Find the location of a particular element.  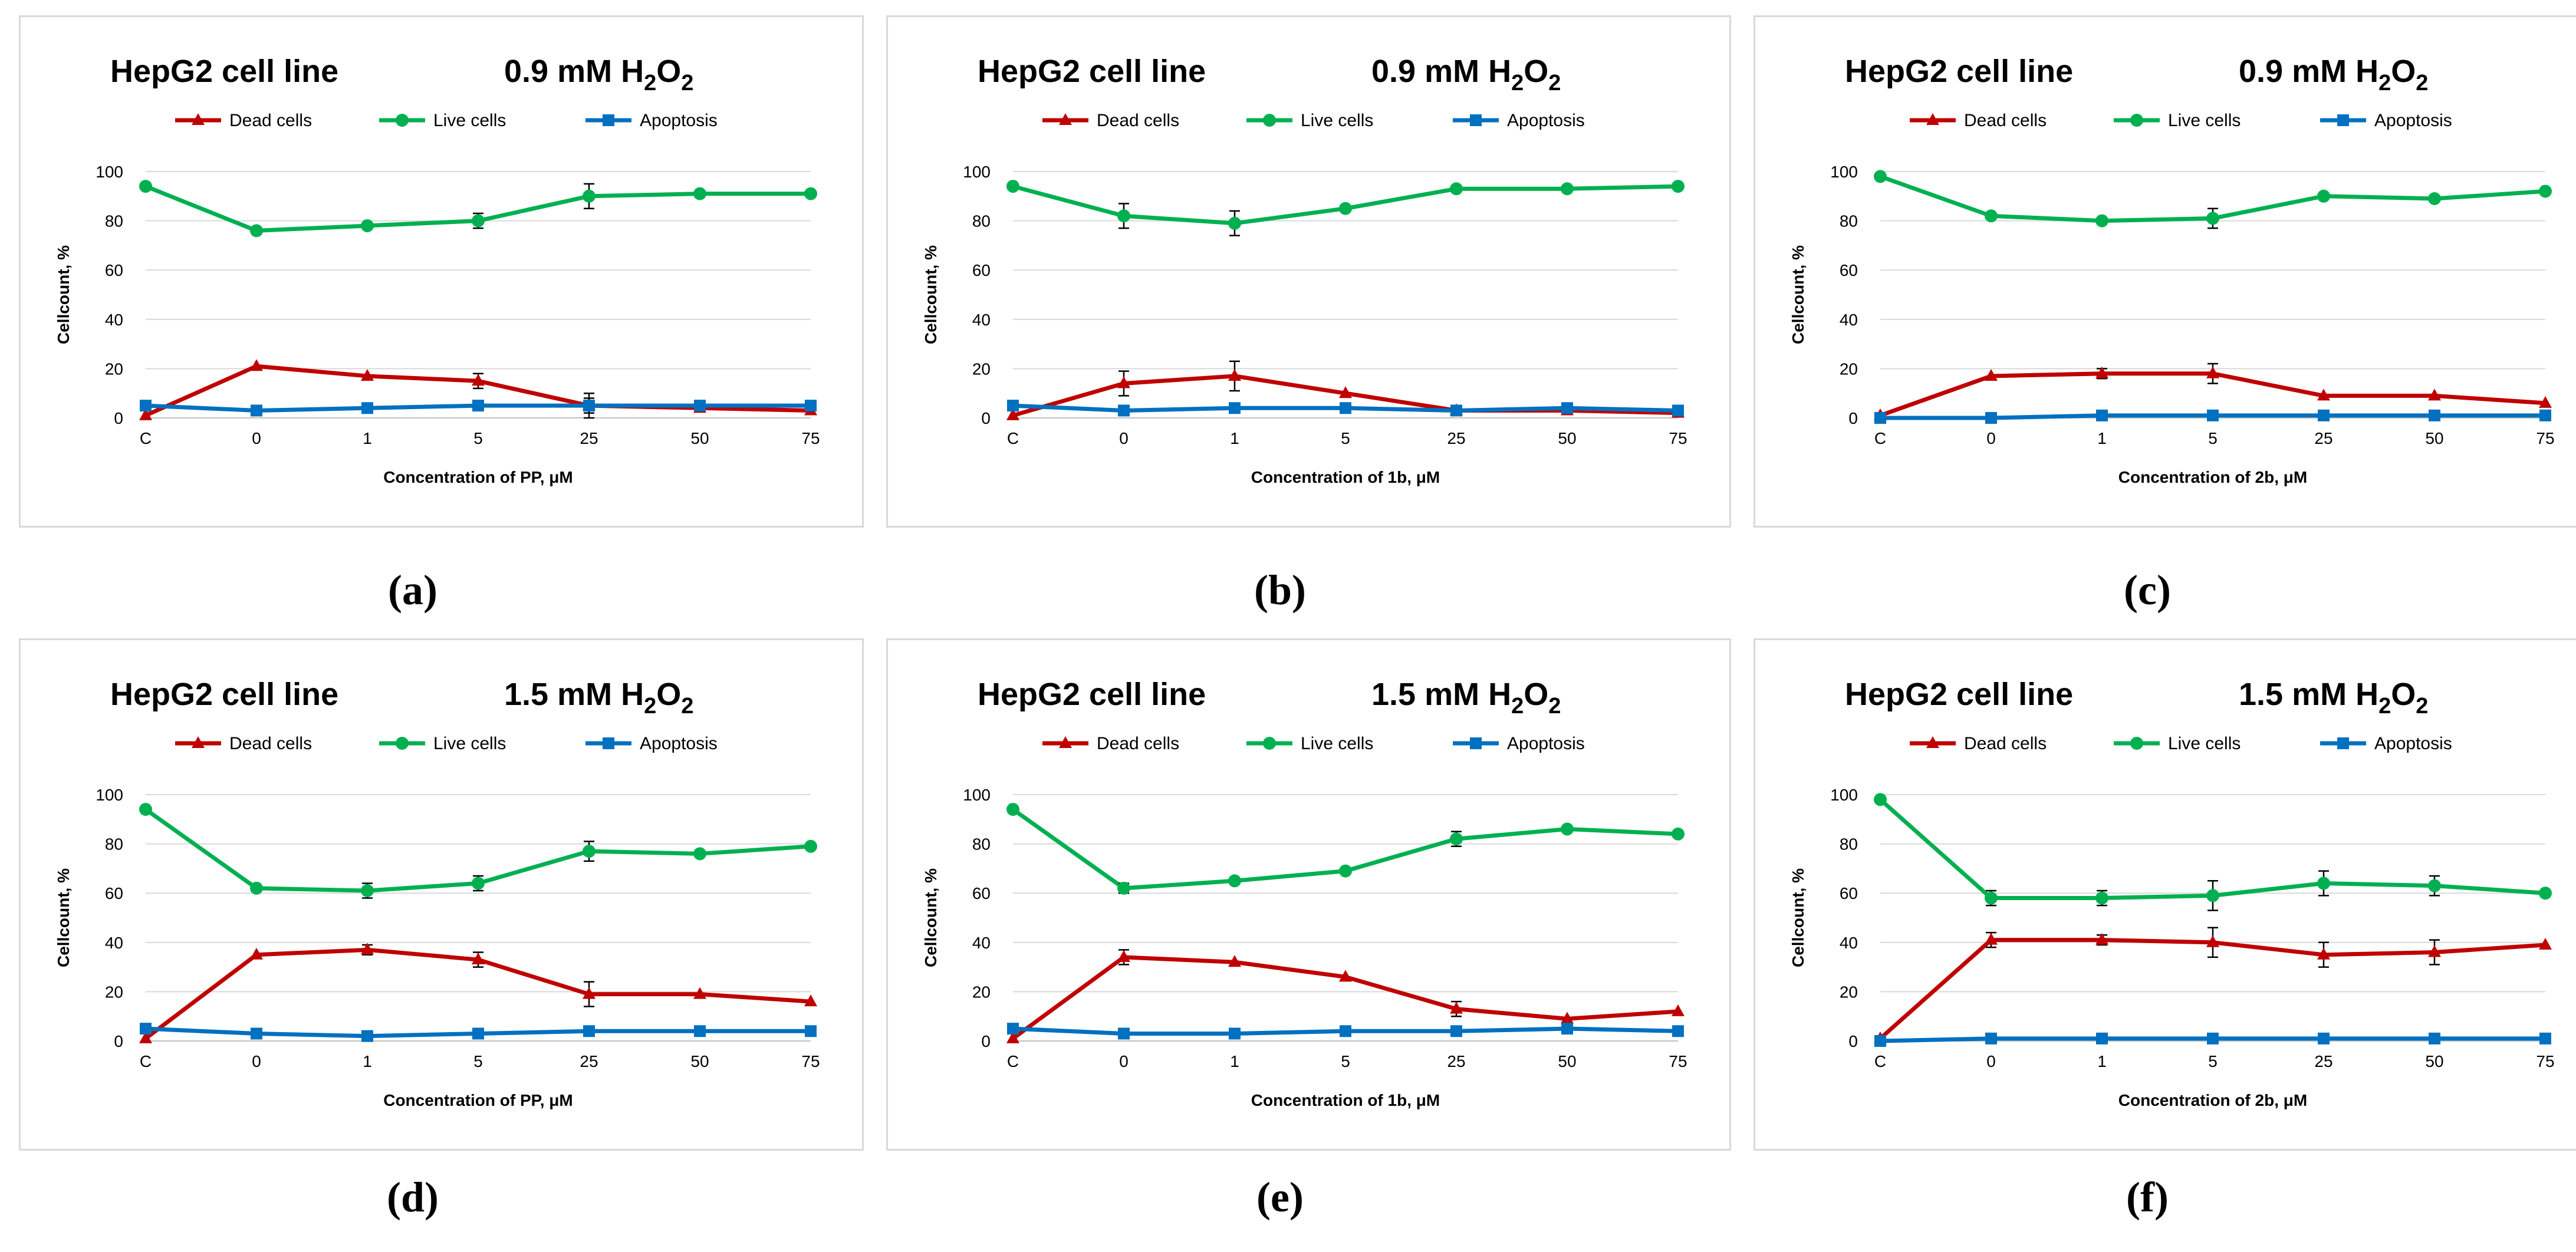

treatment-prefix: 0.9 mM H is located at coordinates (1441, 71).